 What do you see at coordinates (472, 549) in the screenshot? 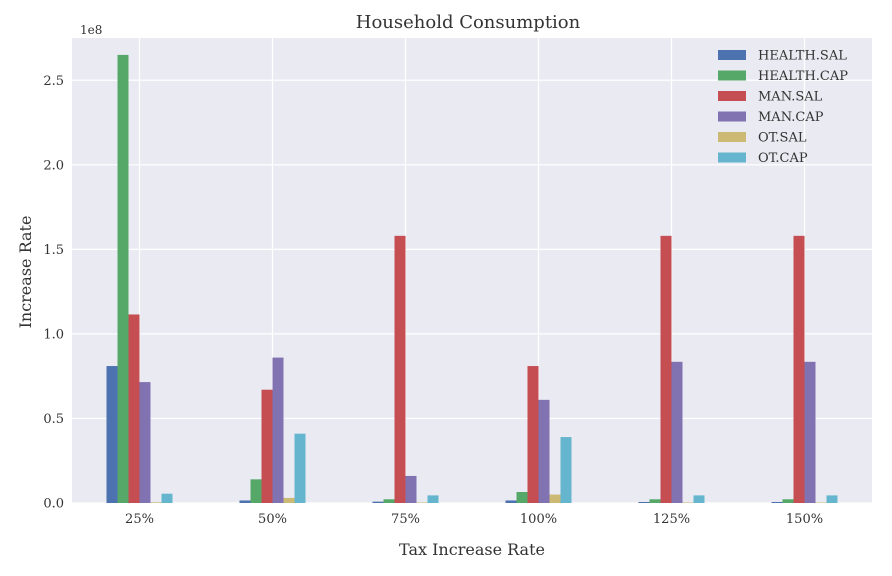
I see `x-axis-label: Tax Increase Rate` at bounding box center [472, 549].